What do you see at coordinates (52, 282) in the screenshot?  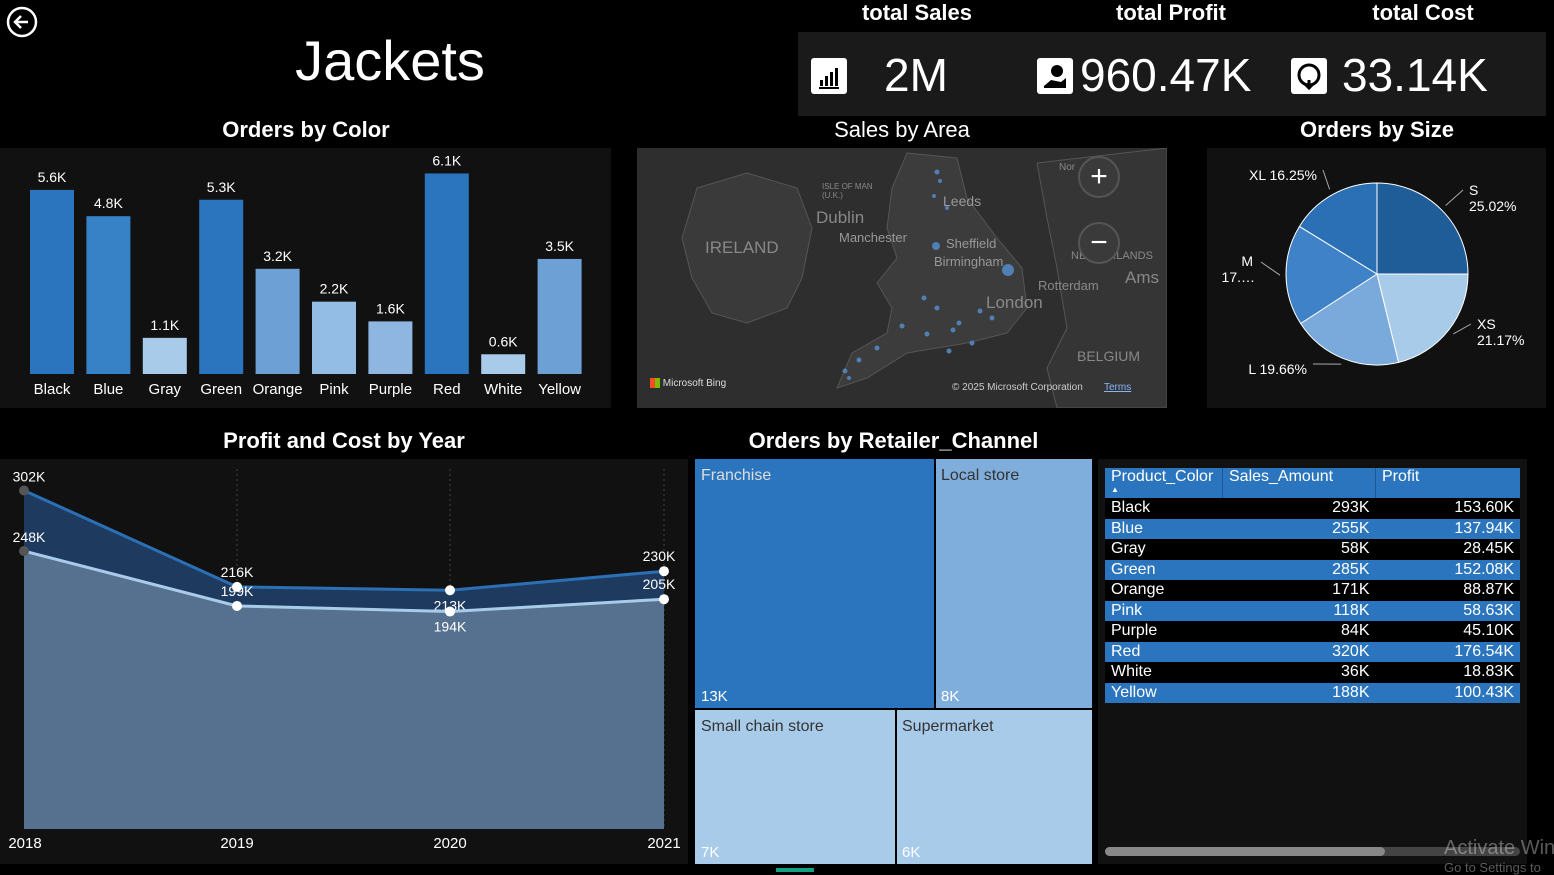 I see `bar-black` at bounding box center [52, 282].